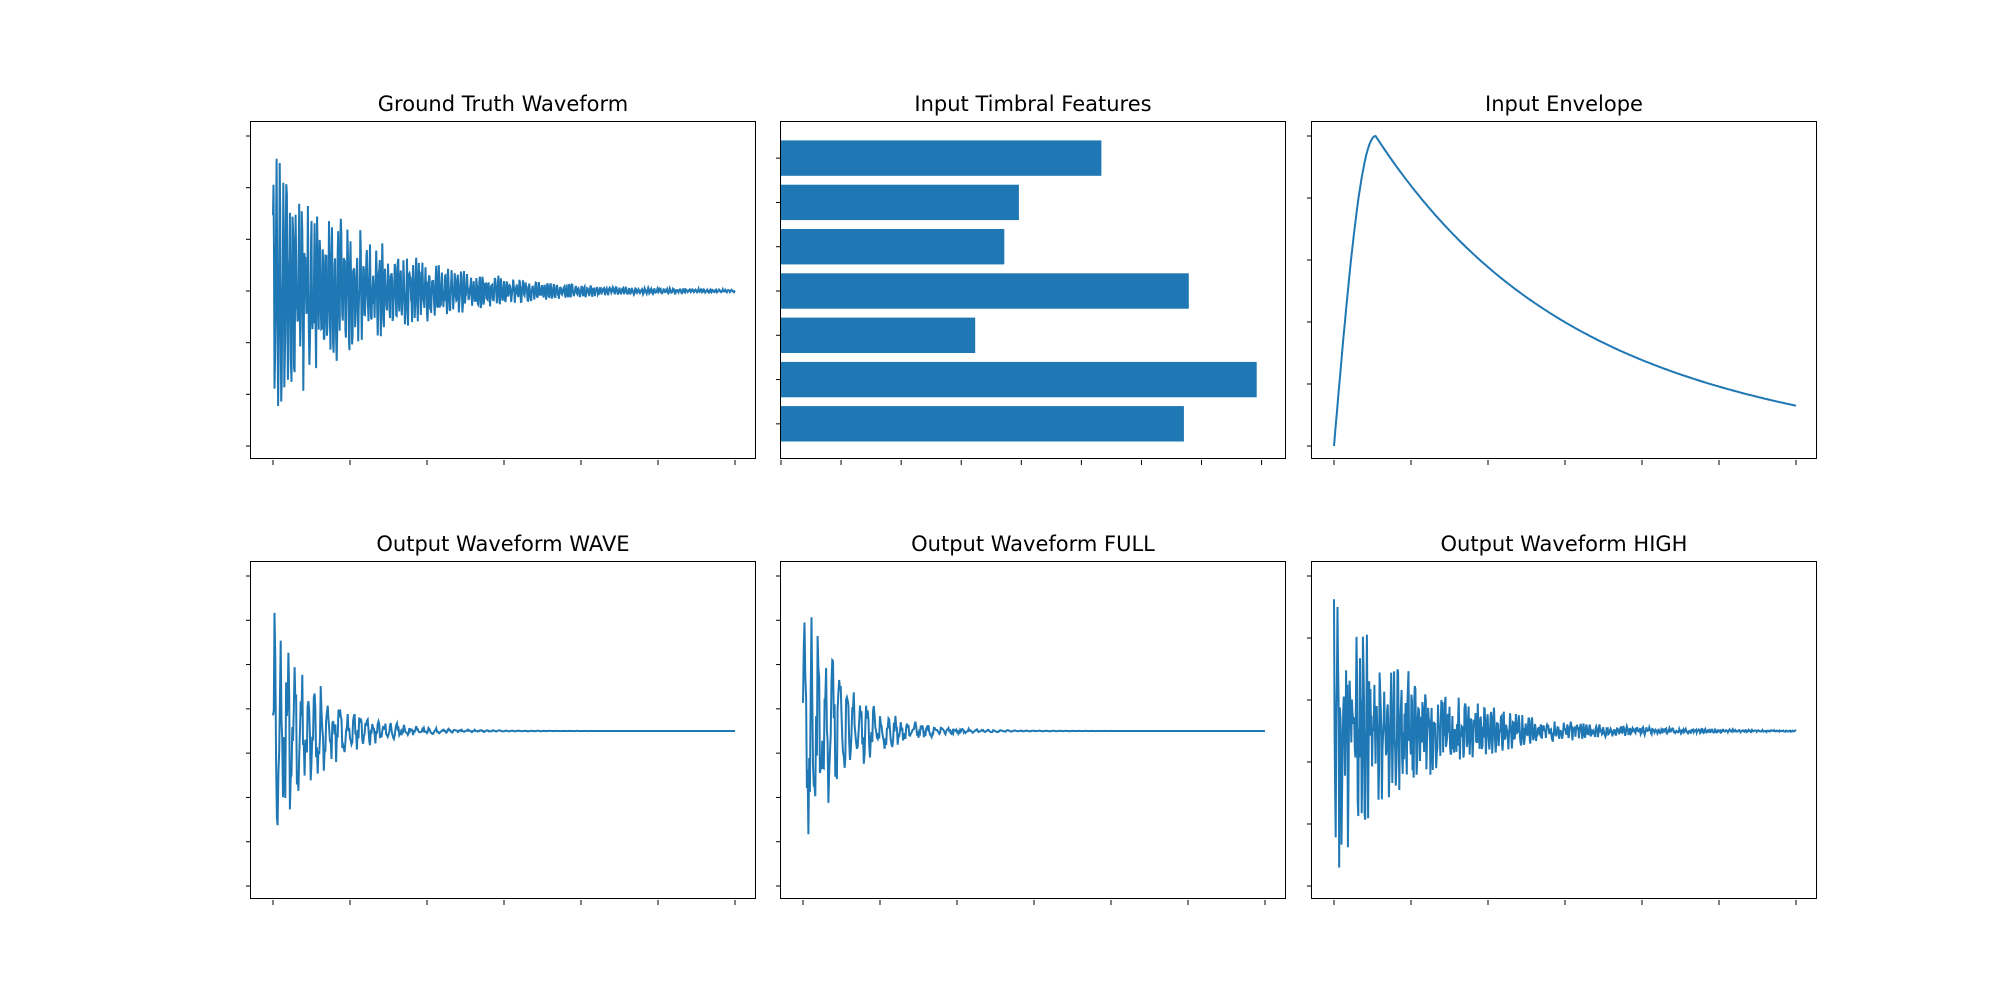 The image size is (2000, 1000). Describe the element at coordinates (503, 104) in the screenshot. I see `chart-title: Ground Truth Waveform` at that location.